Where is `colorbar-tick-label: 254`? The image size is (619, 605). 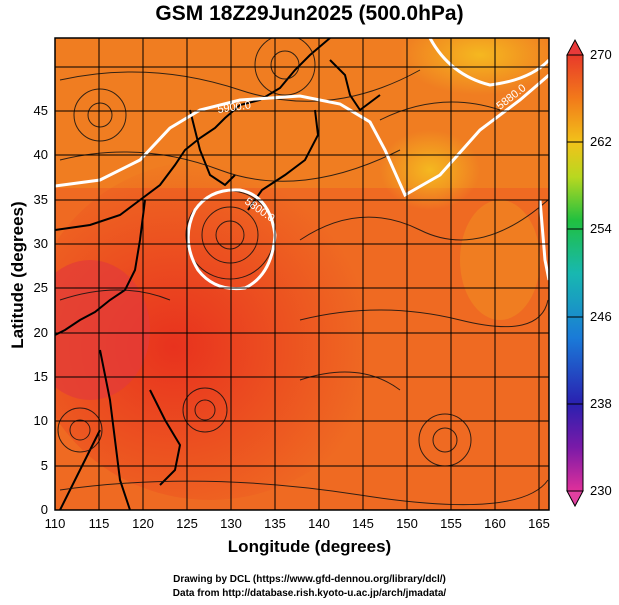 colorbar-tick-label: 254 is located at coordinates (601, 228).